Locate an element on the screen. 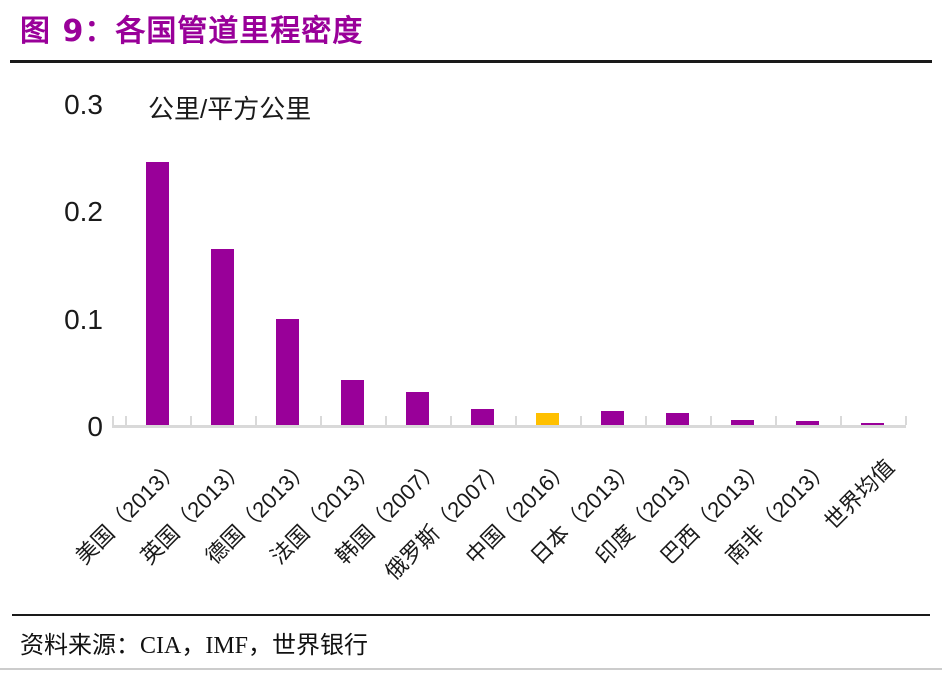 The width and height of the screenshot is (942, 675). bar-英国（2013） is located at coordinates (222, 337).